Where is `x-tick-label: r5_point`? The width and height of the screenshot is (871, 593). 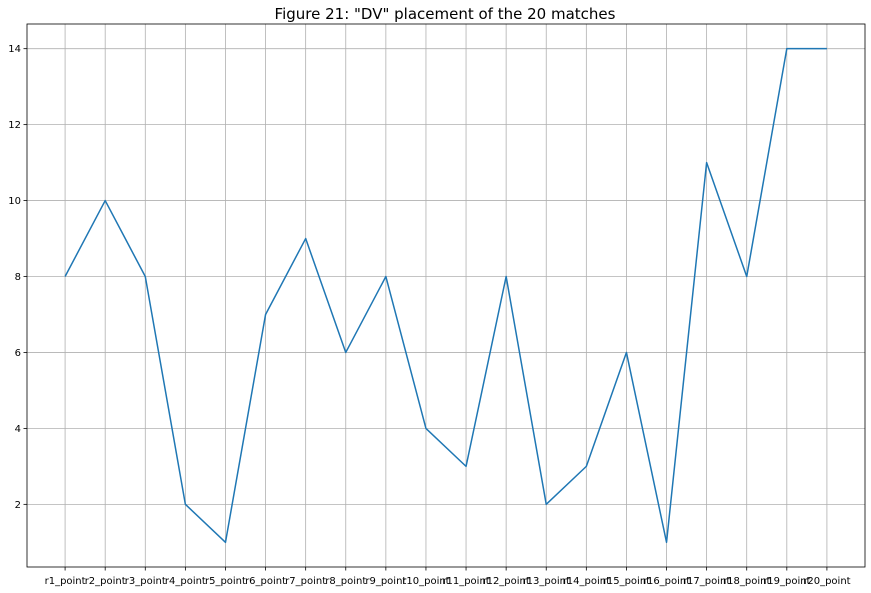
x-tick-label: r5_point is located at coordinates (225, 581).